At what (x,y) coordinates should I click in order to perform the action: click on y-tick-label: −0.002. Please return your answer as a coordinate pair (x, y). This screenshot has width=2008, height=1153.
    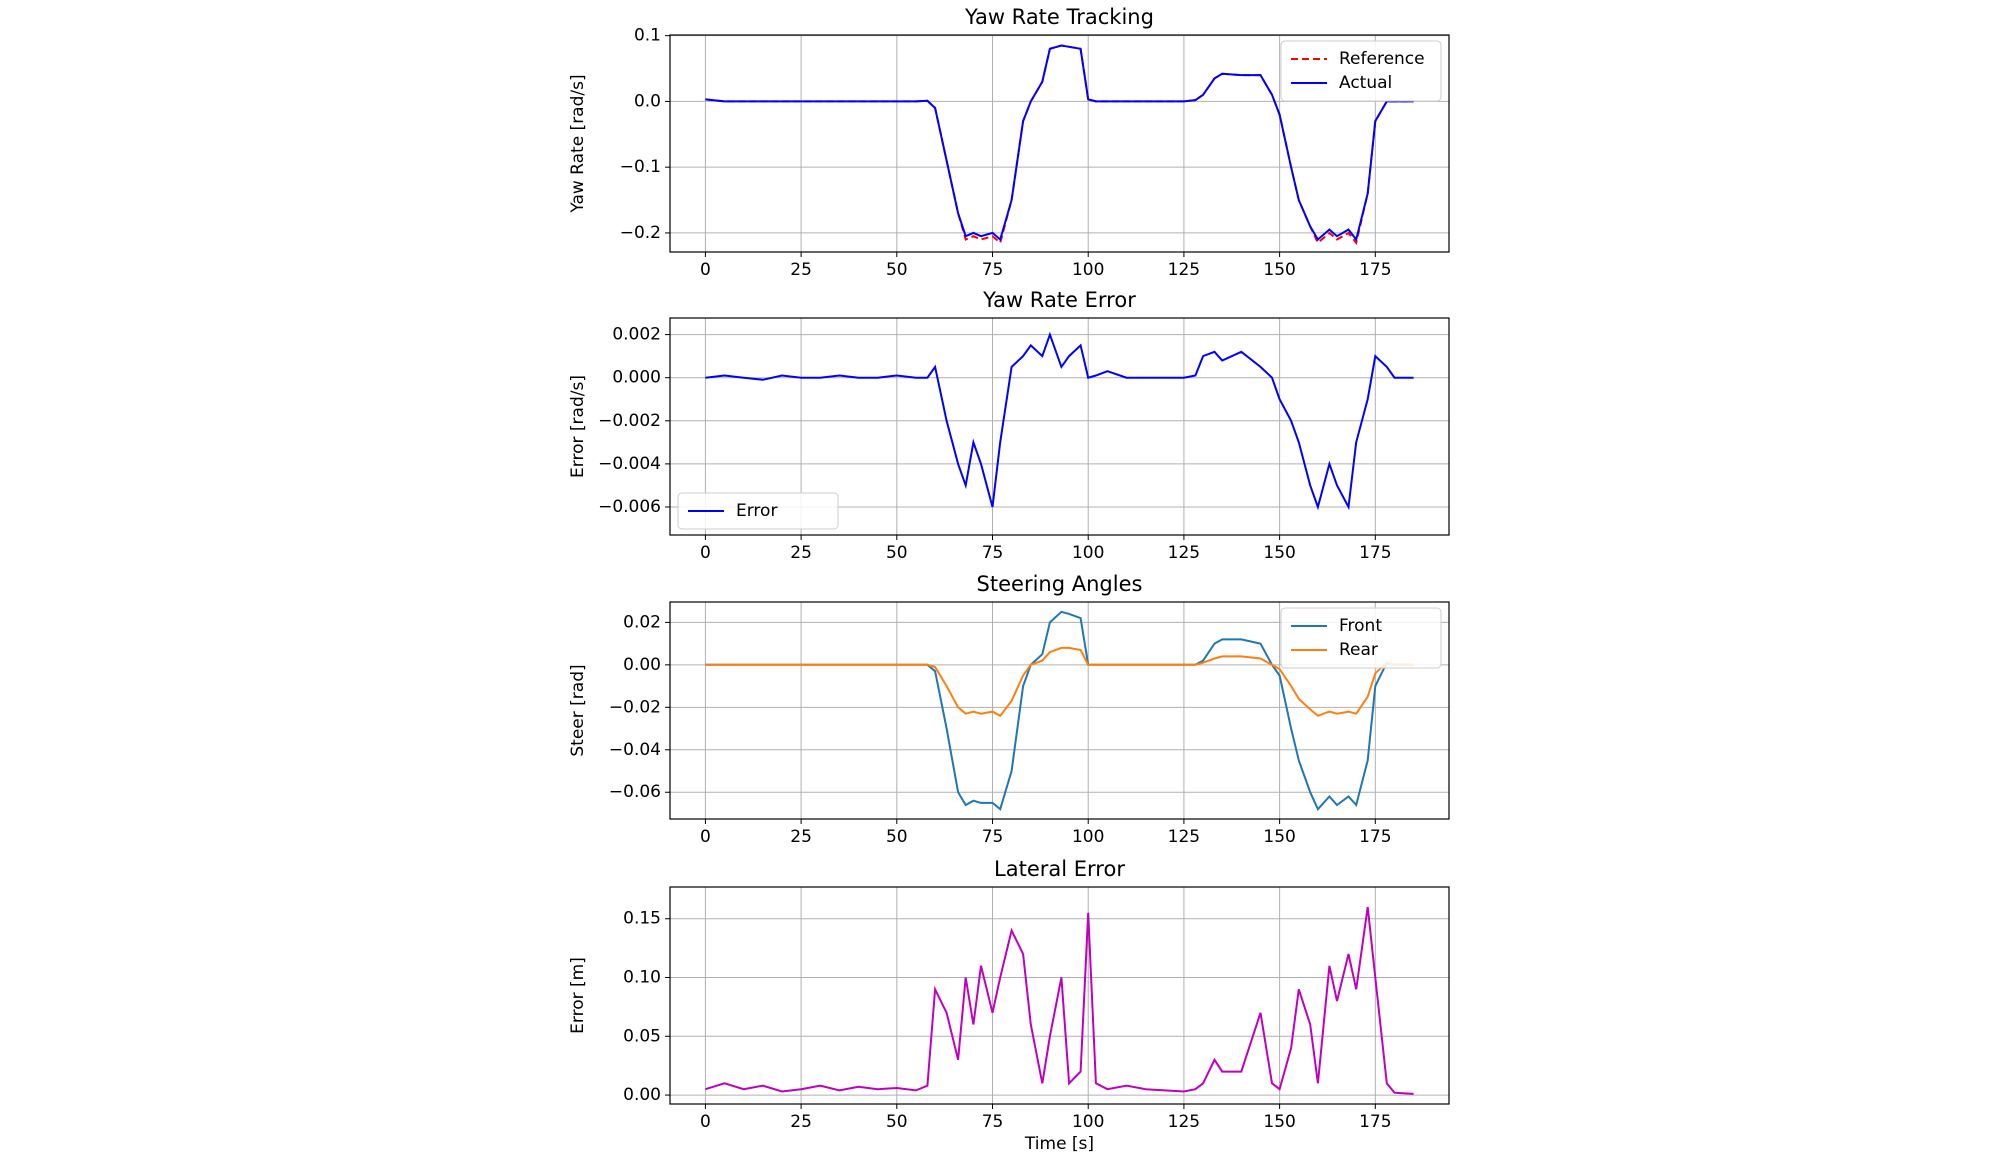
    Looking at the image, I should click on (629, 421).